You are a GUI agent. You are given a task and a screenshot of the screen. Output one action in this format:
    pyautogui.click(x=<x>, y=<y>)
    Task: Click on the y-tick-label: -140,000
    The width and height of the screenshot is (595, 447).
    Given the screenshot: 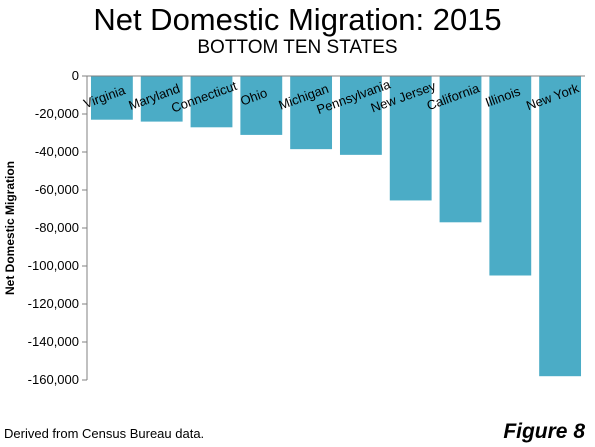 What is the action you would take?
    pyautogui.click(x=53, y=341)
    